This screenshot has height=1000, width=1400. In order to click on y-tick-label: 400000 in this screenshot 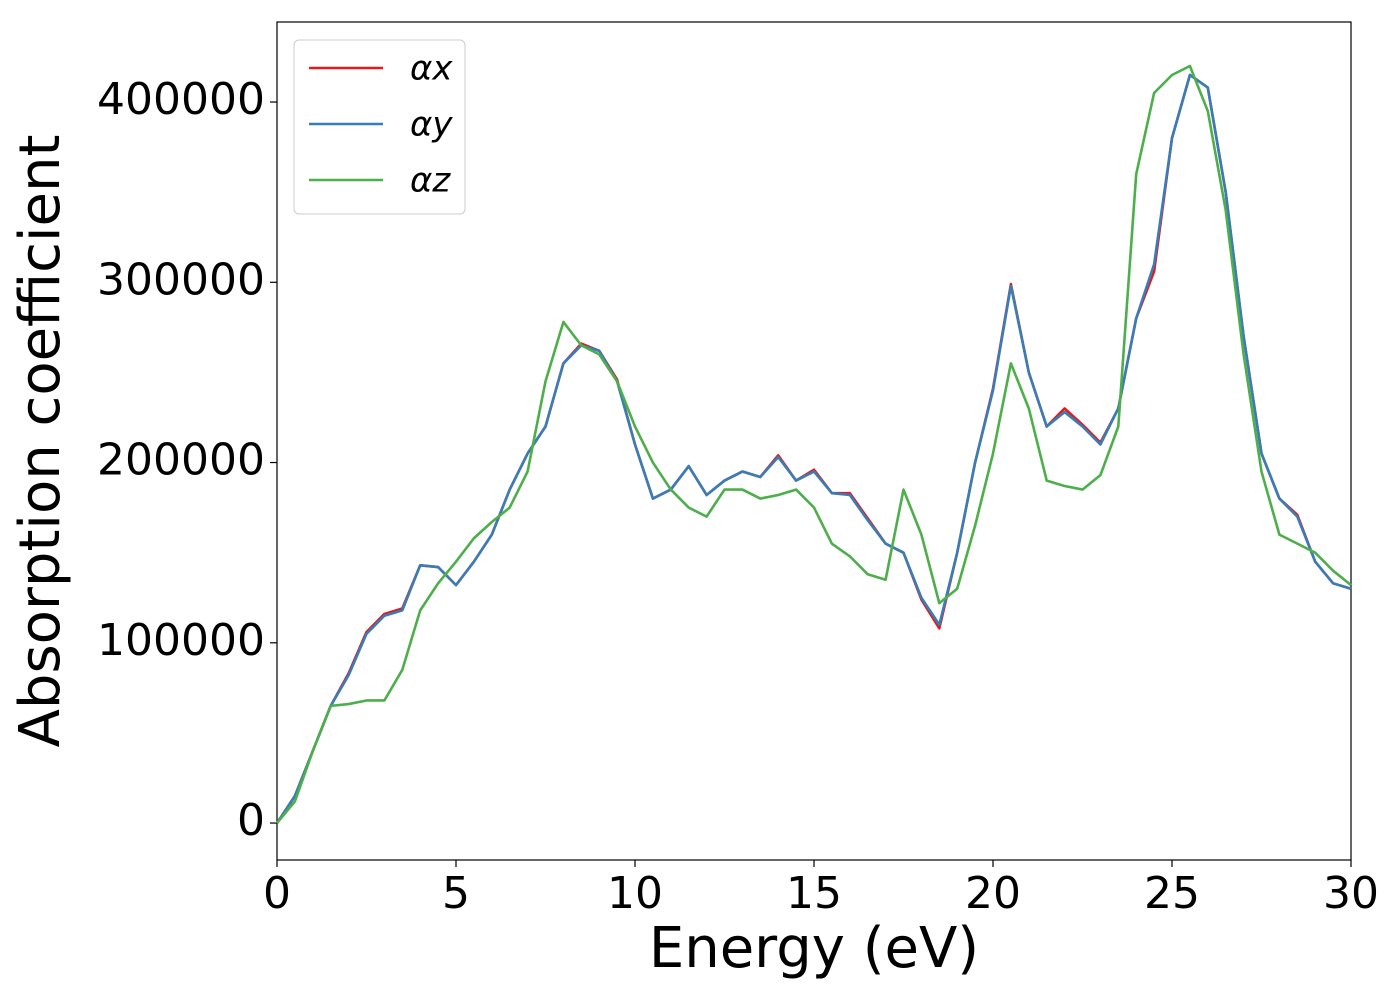, I will do `click(181, 99)`.